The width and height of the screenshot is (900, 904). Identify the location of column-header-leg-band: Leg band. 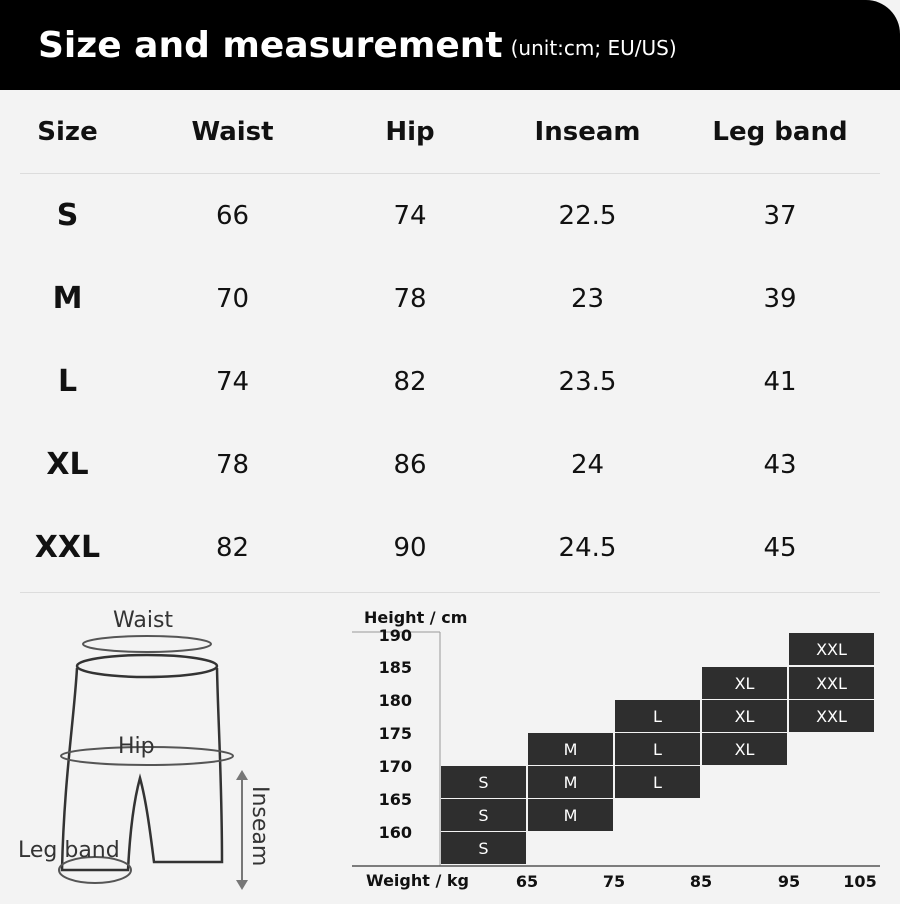
(780, 131).